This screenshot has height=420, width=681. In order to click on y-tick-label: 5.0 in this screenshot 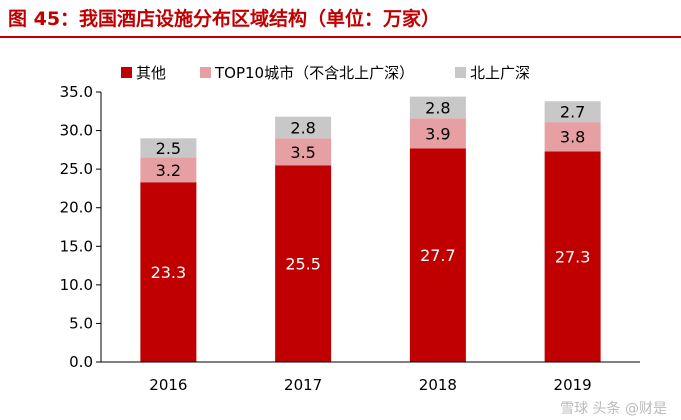, I will do `click(81, 323)`.